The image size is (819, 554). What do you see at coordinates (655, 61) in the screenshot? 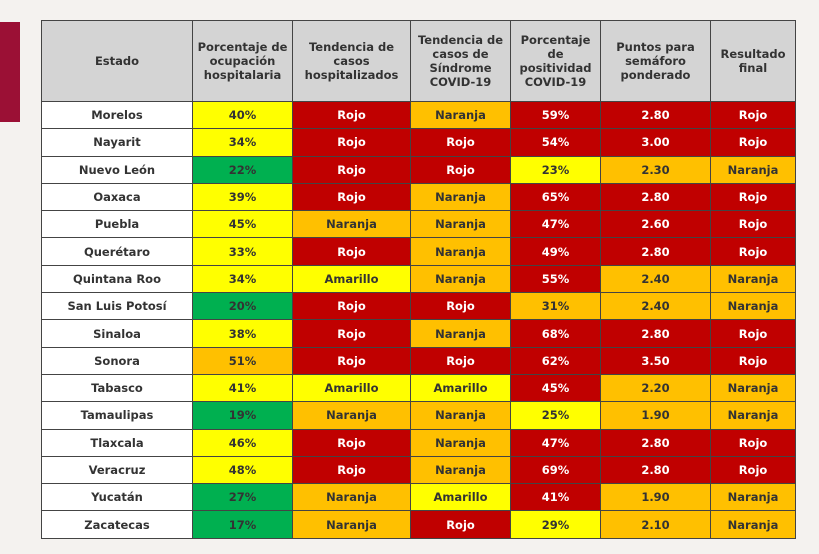
I see `header-puntos: Puntos para semáforo ponderado` at bounding box center [655, 61].